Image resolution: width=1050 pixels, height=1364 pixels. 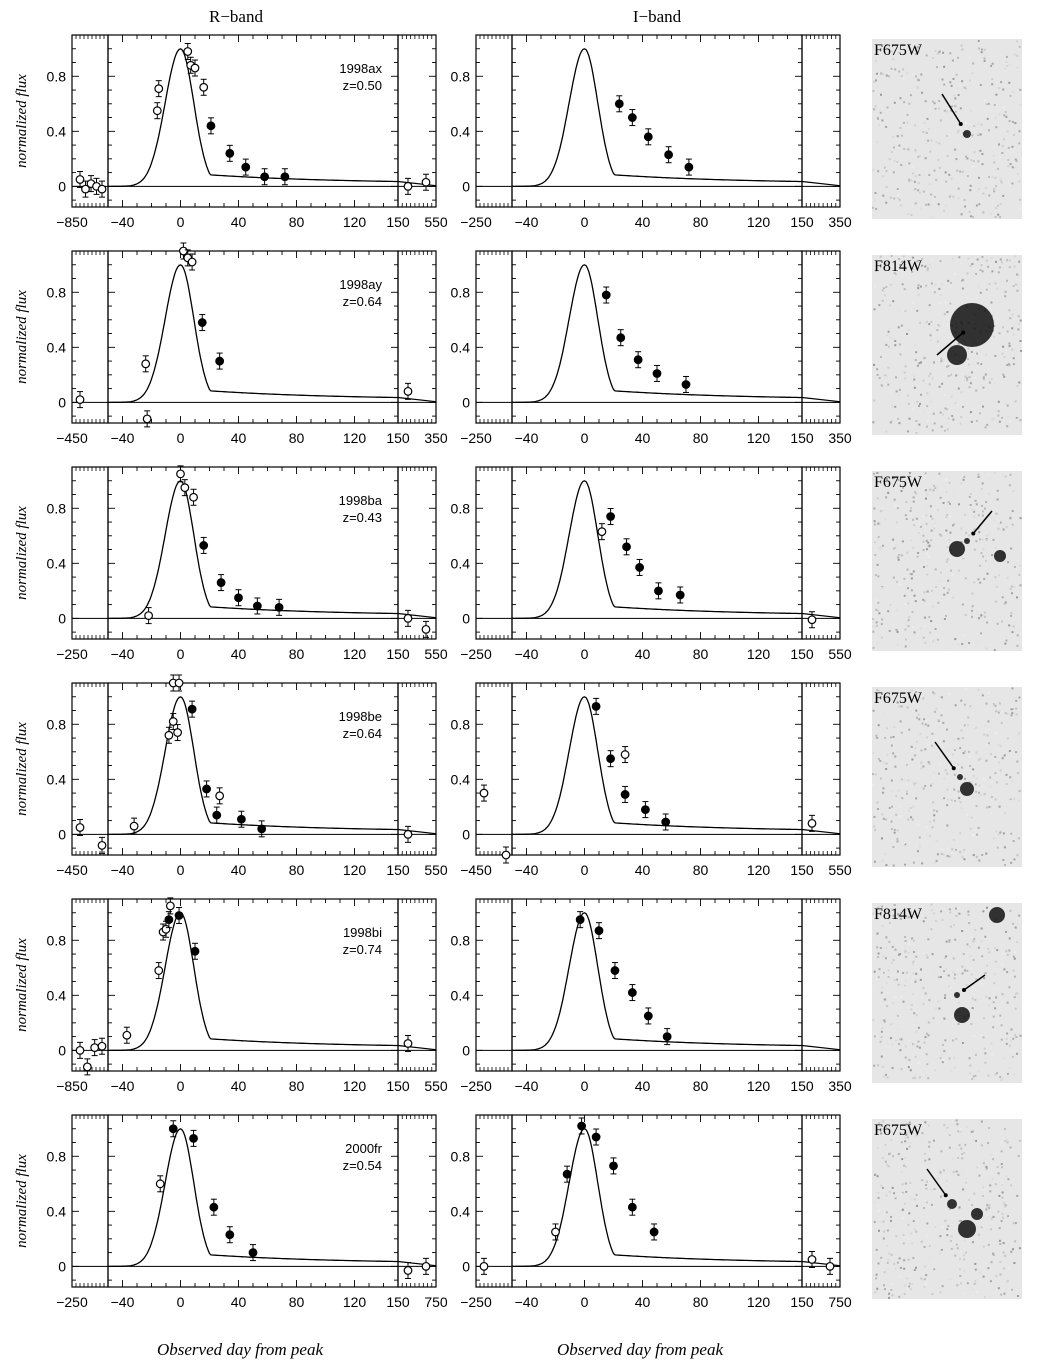 I want to click on data-point-filled, so click(x=279, y=607).